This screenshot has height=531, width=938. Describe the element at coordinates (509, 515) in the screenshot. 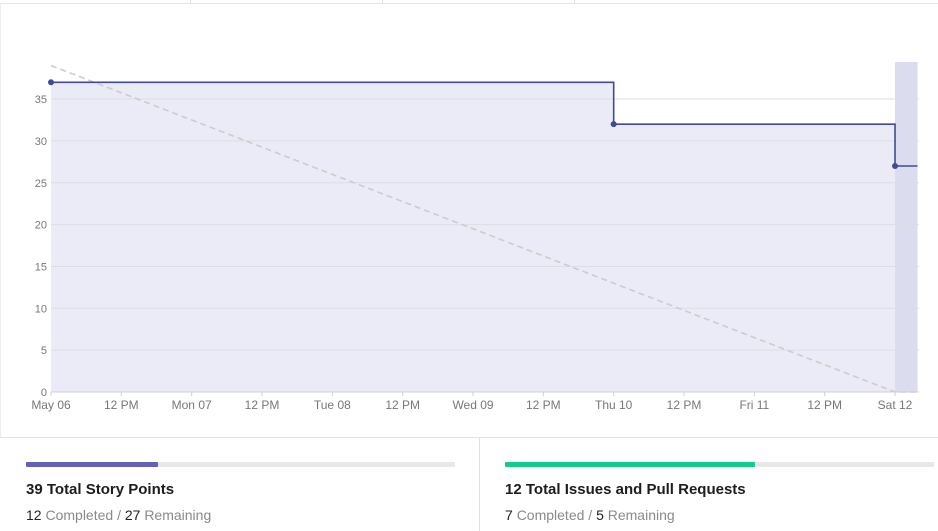

I see `completed-count: 7` at that location.